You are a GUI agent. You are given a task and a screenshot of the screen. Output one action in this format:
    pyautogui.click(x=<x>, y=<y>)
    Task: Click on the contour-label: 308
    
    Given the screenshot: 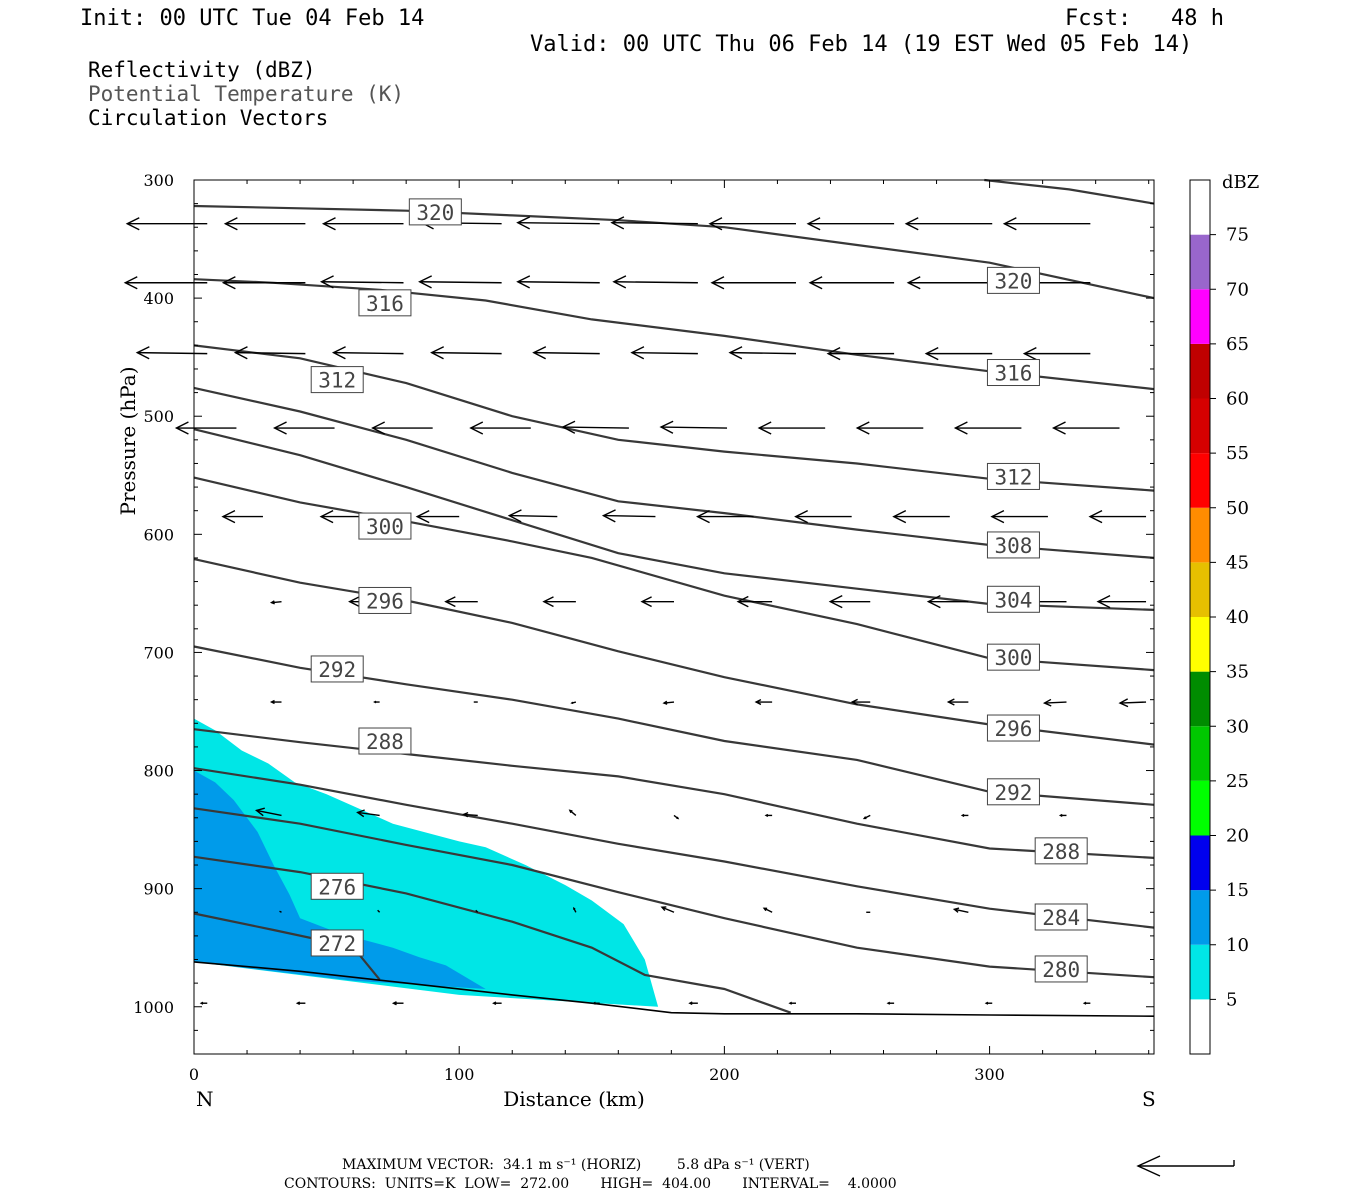 What is the action you would take?
    pyautogui.click(x=1013, y=546)
    